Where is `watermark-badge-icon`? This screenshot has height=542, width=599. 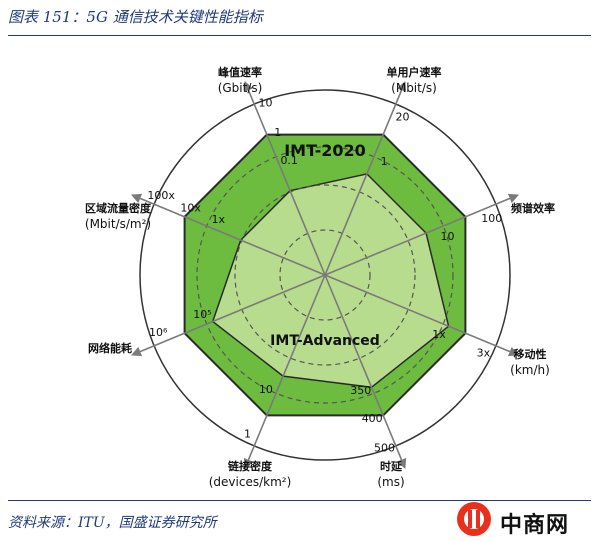
watermark-badge-icon is located at coordinates (474, 519).